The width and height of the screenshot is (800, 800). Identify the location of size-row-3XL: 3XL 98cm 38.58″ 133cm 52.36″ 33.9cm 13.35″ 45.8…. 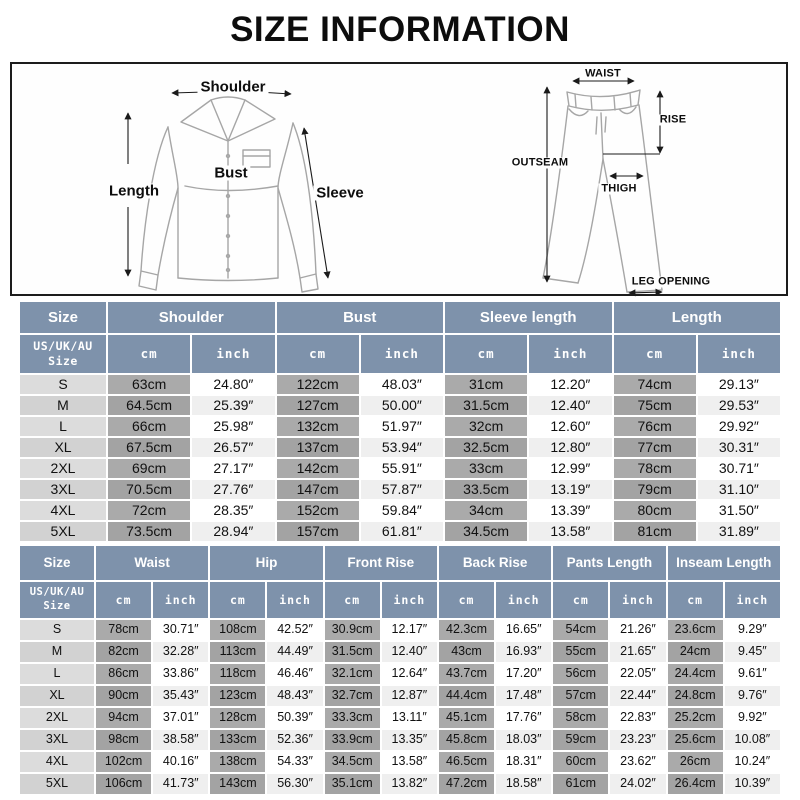
(400, 740).